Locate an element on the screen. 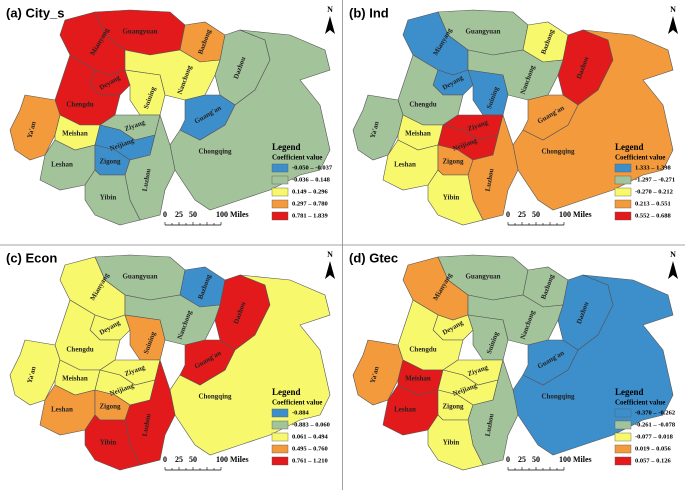 The height and width of the screenshot is (490, 685). legend-label: -0.270 – 0.212 is located at coordinates (654, 191).